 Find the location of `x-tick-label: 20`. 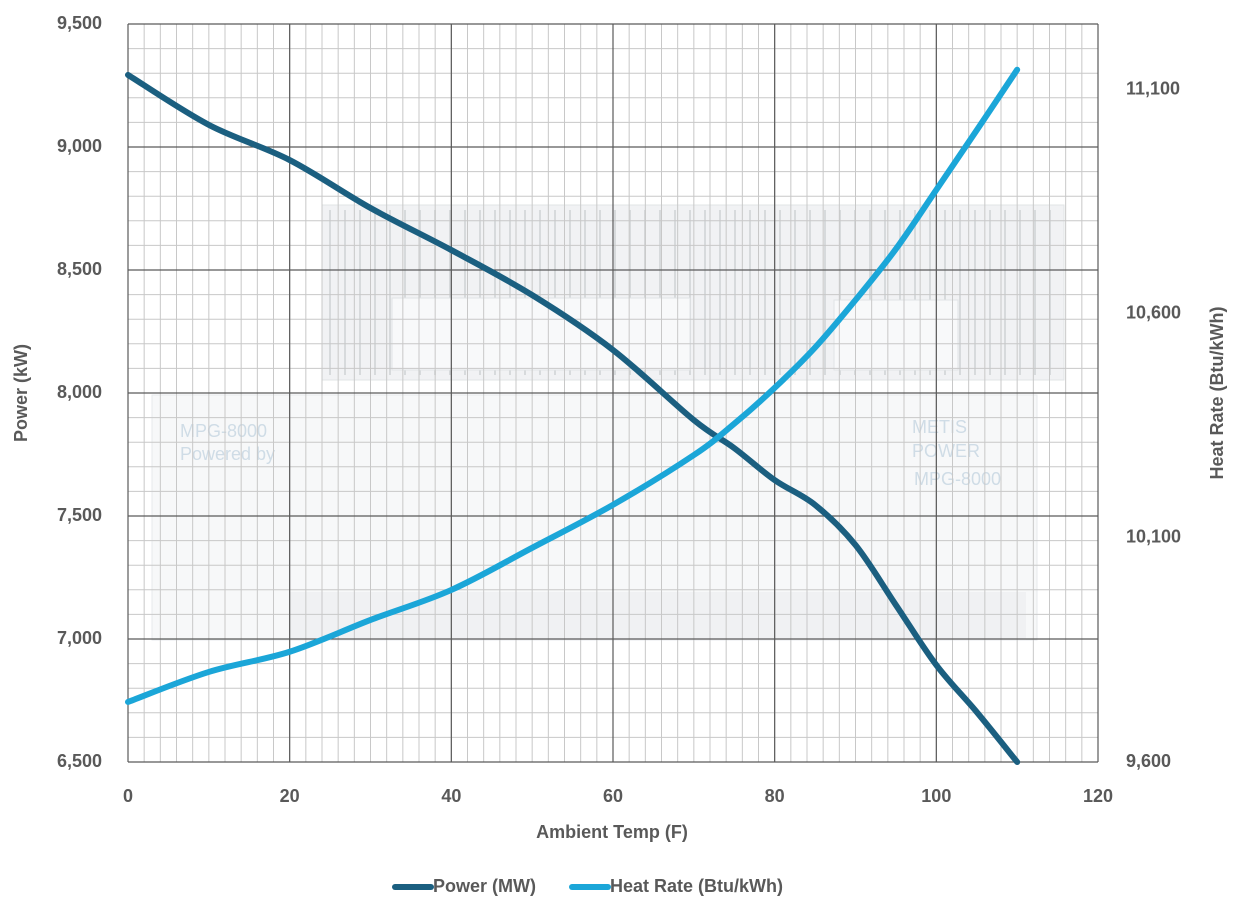

x-tick-label: 20 is located at coordinates (290, 796).